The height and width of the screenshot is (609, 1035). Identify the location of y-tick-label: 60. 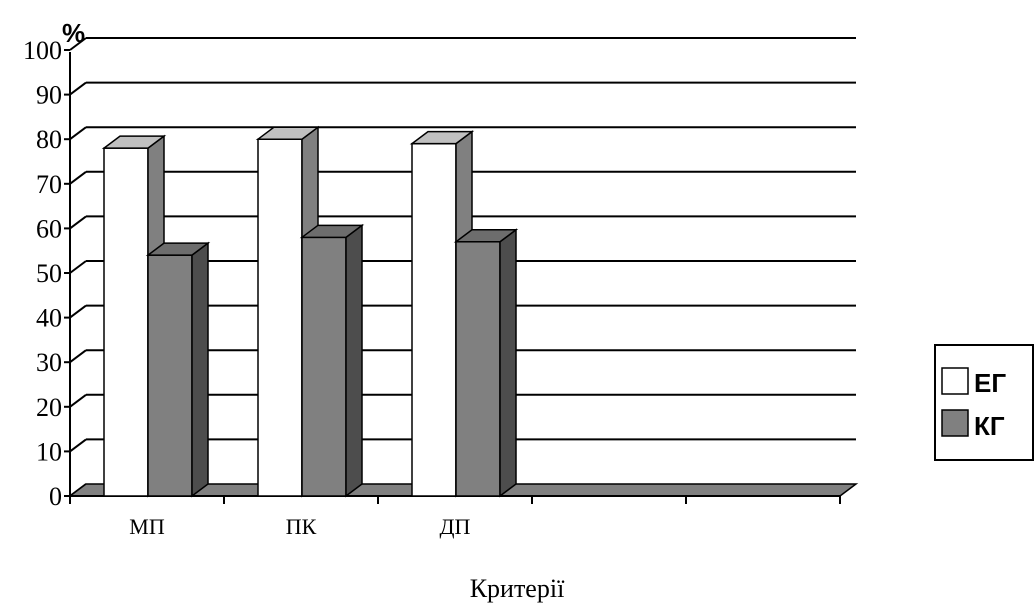
(49, 228).